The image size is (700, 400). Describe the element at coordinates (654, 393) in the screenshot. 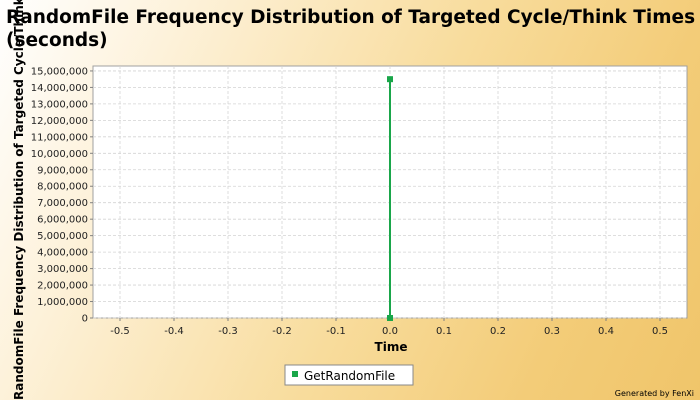

I see `footer-credit: Generated by FenXi` at that location.